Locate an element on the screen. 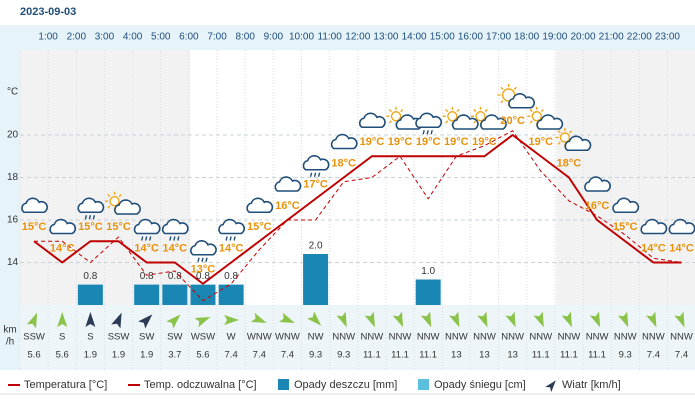  legend-label: Wiatr [km/h] is located at coordinates (591, 385).